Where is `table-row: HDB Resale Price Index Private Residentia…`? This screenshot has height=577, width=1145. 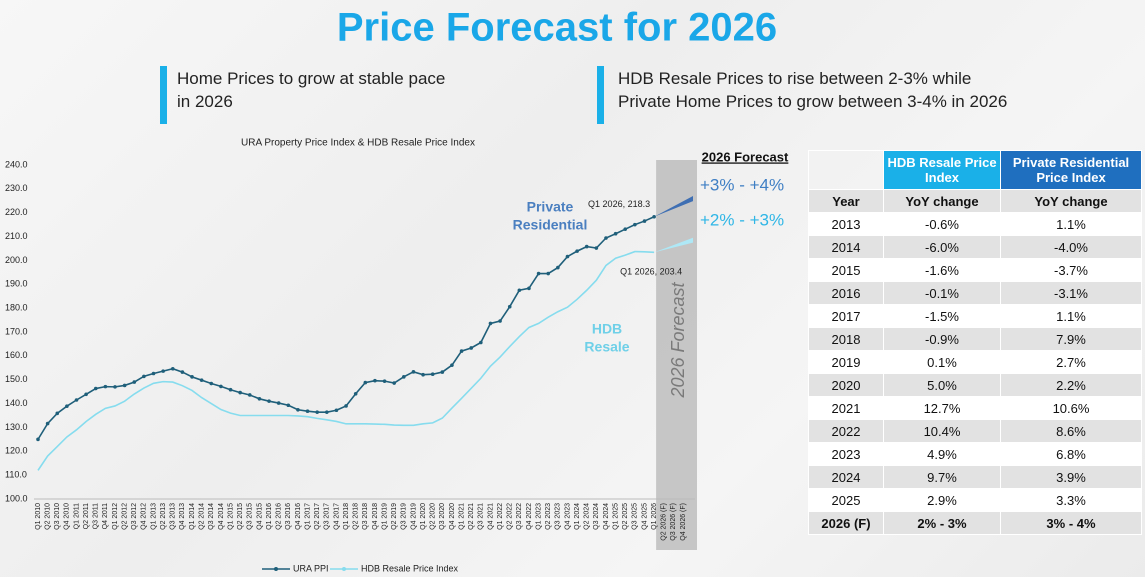 table-row: HDB Resale Price Index Private Residentia… is located at coordinates (975, 170).